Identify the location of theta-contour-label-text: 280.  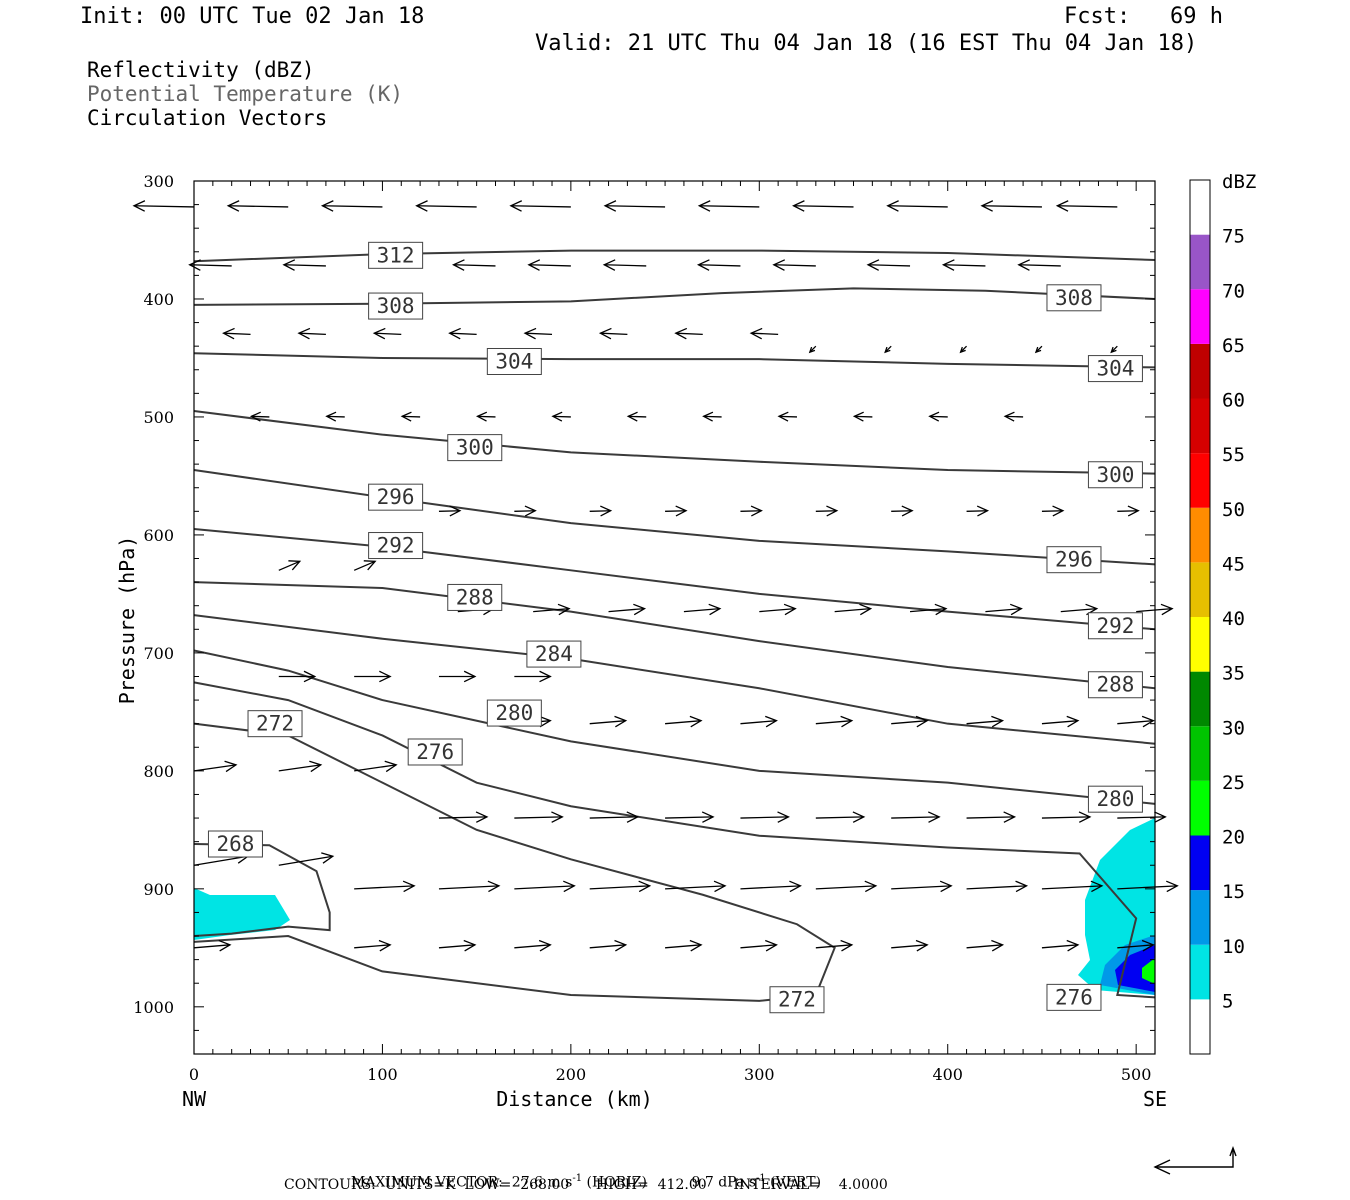
(1115, 799).